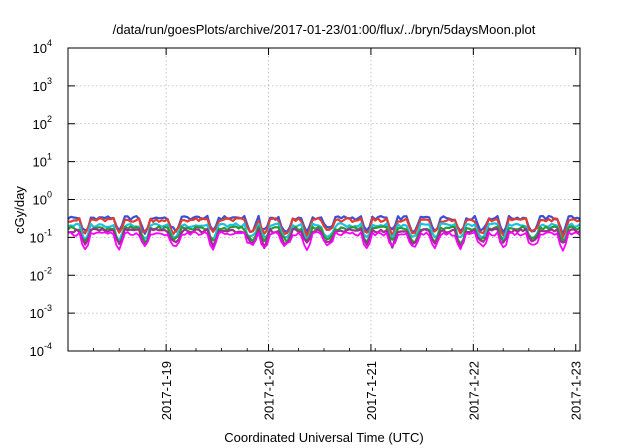  What do you see at coordinates (48, 346) in the screenshot?
I see `y-tick-exponent: -4` at bounding box center [48, 346].